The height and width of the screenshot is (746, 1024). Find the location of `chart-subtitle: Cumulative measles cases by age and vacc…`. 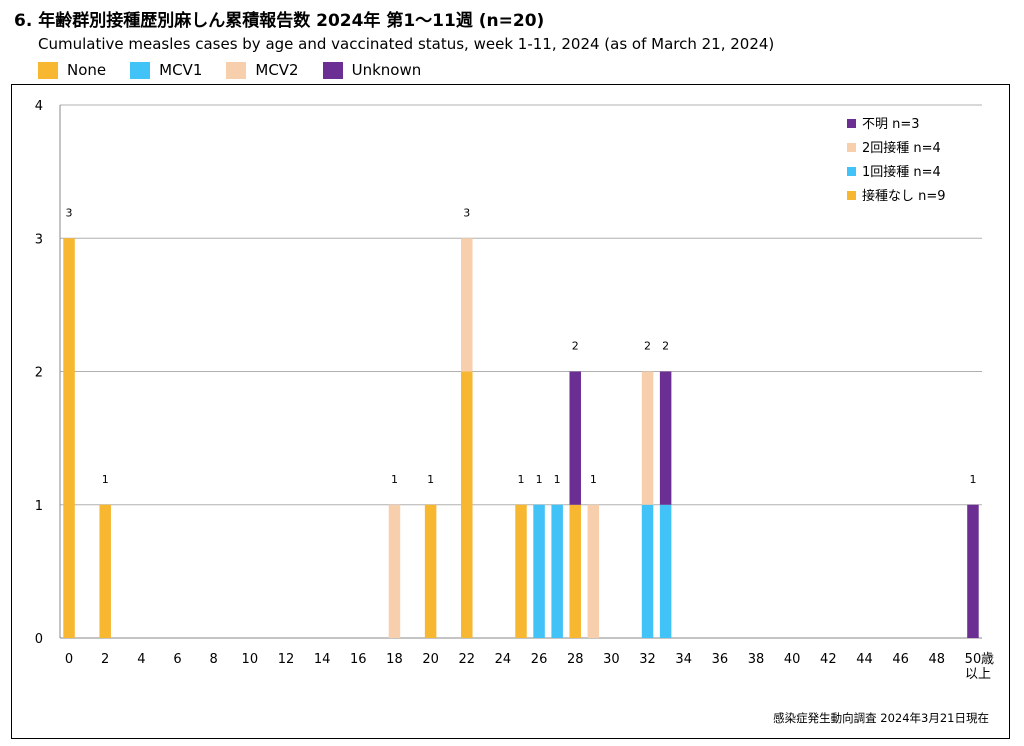

chart-subtitle: Cumulative measles cases by age and vacc… is located at coordinates (406, 44).